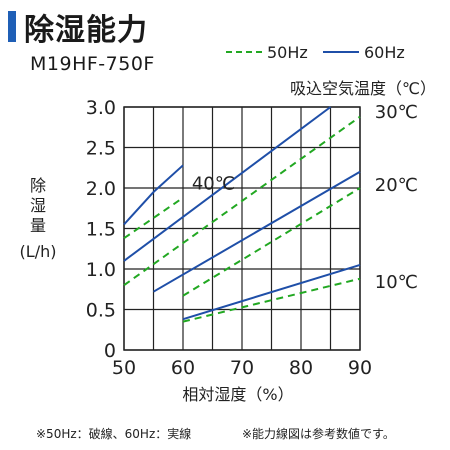 This screenshot has width=450, height=450. What do you see at coordinates (360, 368) in the screenshot?
I see `x-tick-label: 90` at bounding box center [360, 368].